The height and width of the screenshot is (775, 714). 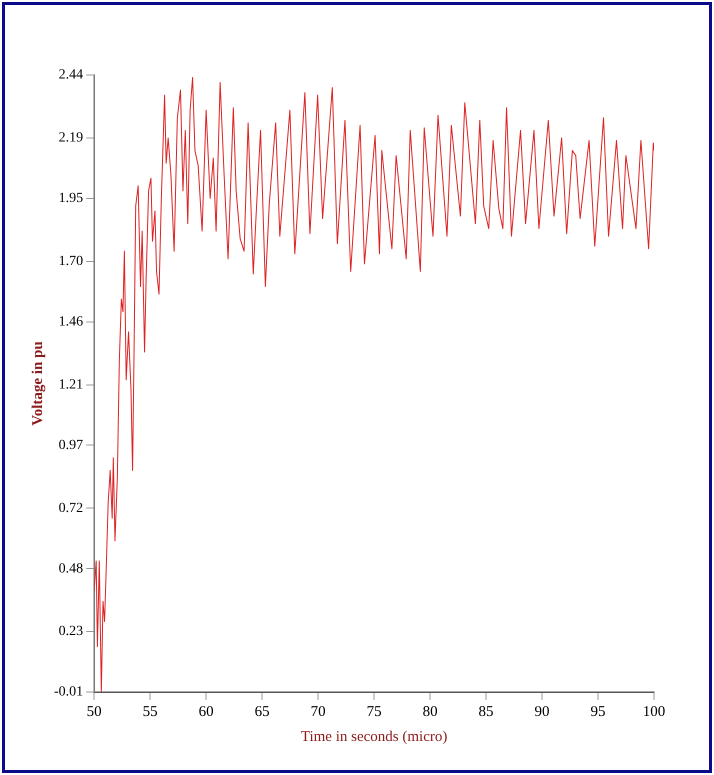 What do you see at coordinates (542, 712) in the screenshot?
I see `x-tick-label: 90` at bounding box center [542, 712].